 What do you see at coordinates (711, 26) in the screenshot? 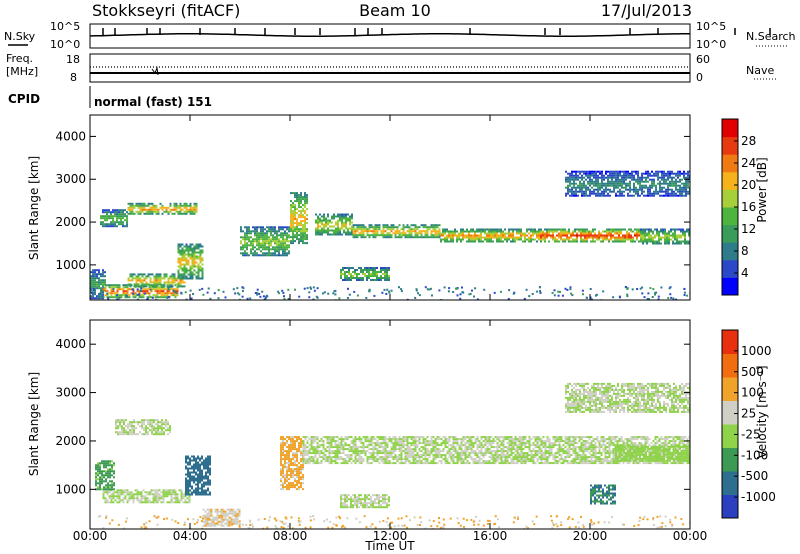
I see `nsky-rtick-top: 10^5` at bounding box center [711, 26].